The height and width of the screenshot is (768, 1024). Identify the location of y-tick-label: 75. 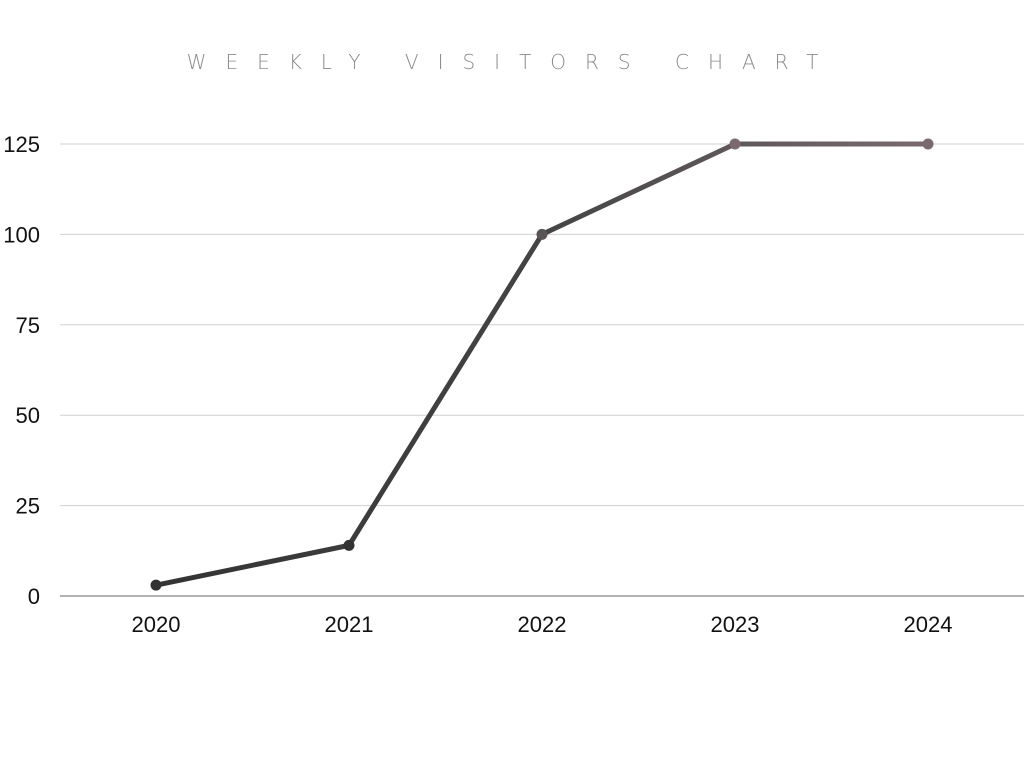
(28, 325).